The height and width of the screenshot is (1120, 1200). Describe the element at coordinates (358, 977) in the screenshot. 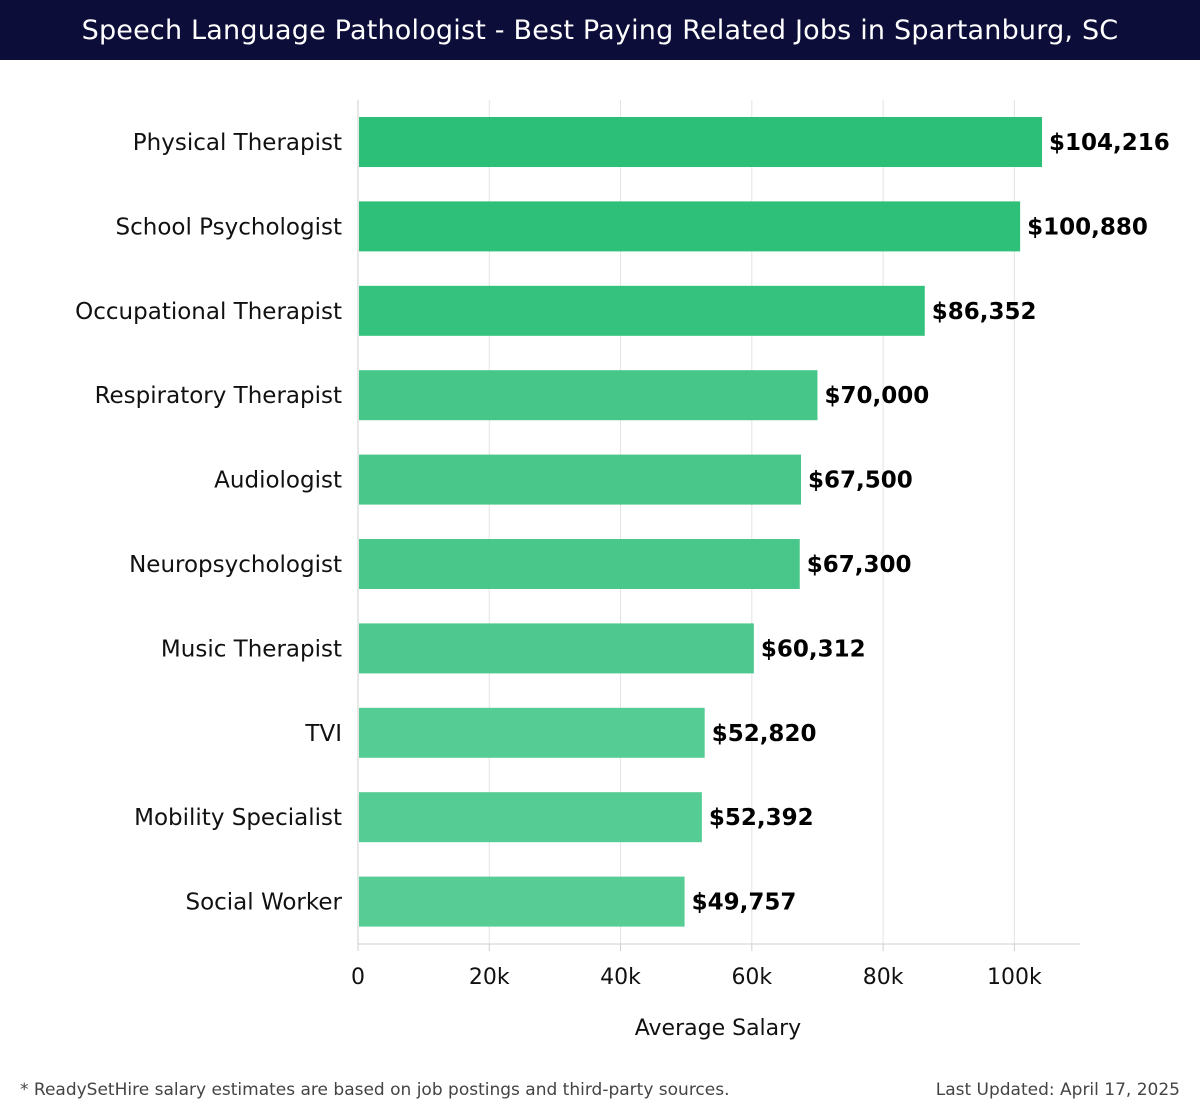

I see `x-tick-label: 0` at that location.